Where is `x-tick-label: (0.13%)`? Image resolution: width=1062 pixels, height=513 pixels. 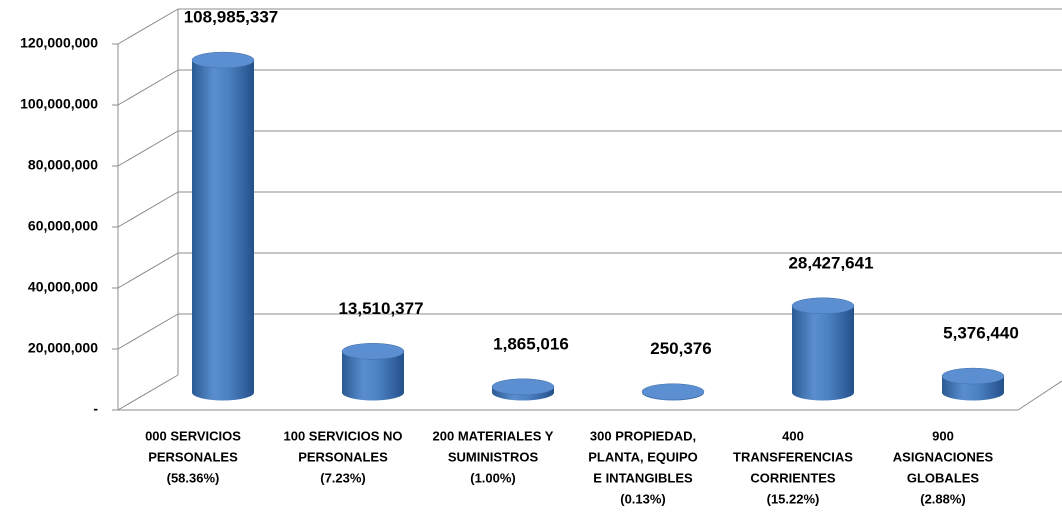
x-tick-label: (0.13%) is located at coordinates (643, 498).